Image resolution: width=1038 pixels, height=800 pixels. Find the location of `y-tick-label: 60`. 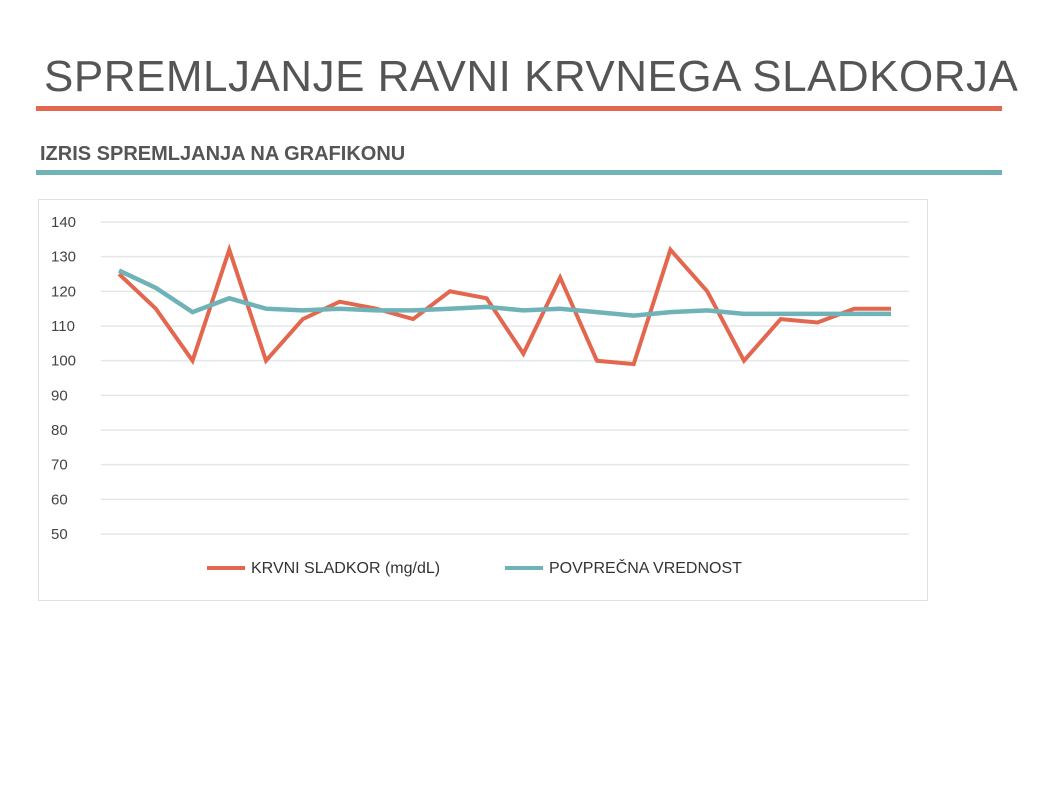

y-tick-label: 60 is located at coordinates (59, 499).